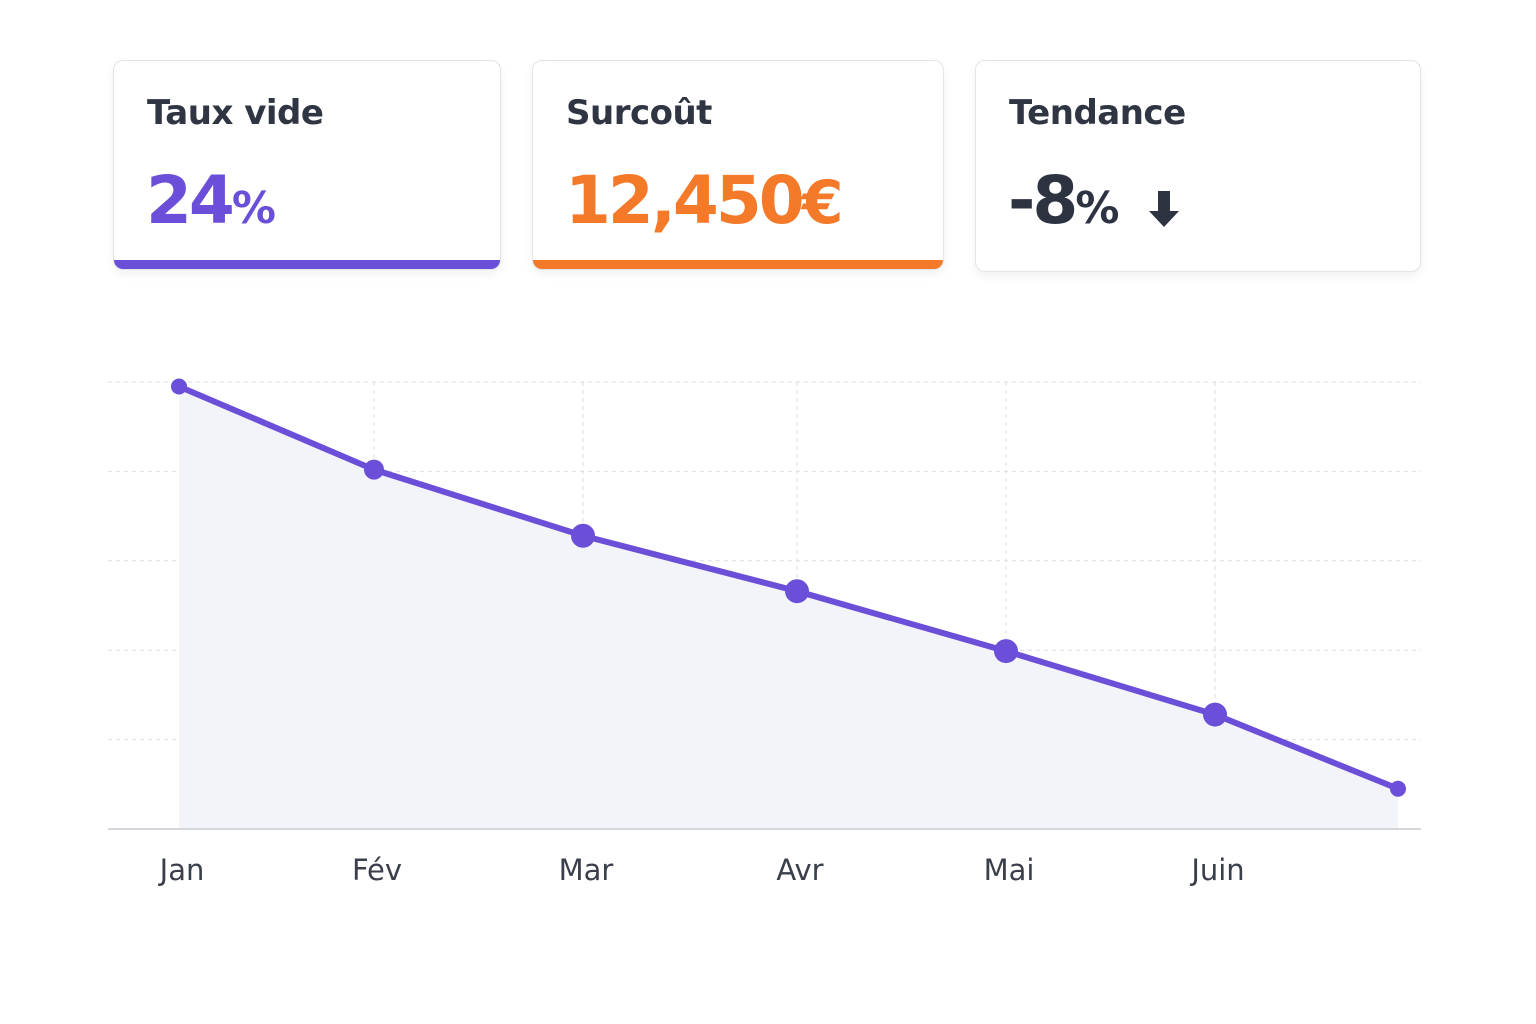  I want to click on x-tick-label: Fév, so click(377, 870).